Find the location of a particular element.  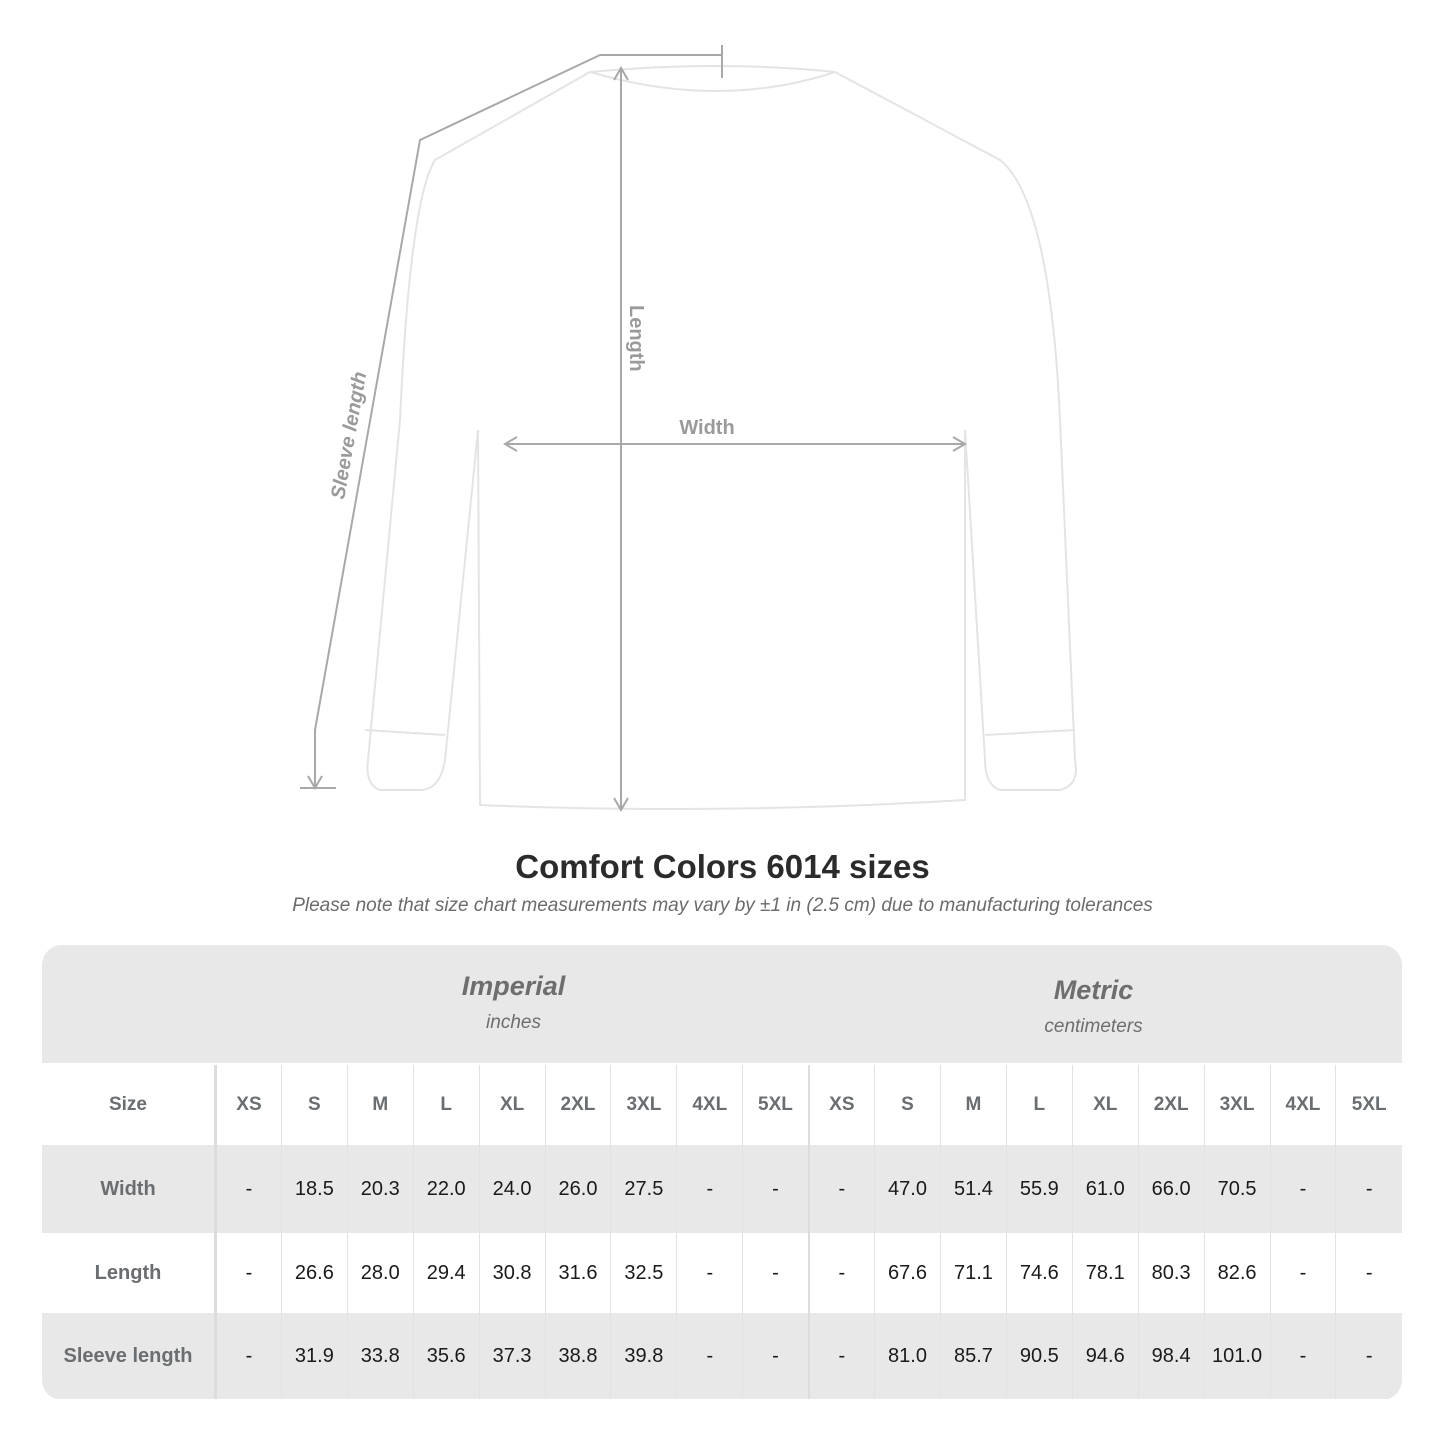

metric-value-cell: 81.0 is located at coordinates (907, 1356).